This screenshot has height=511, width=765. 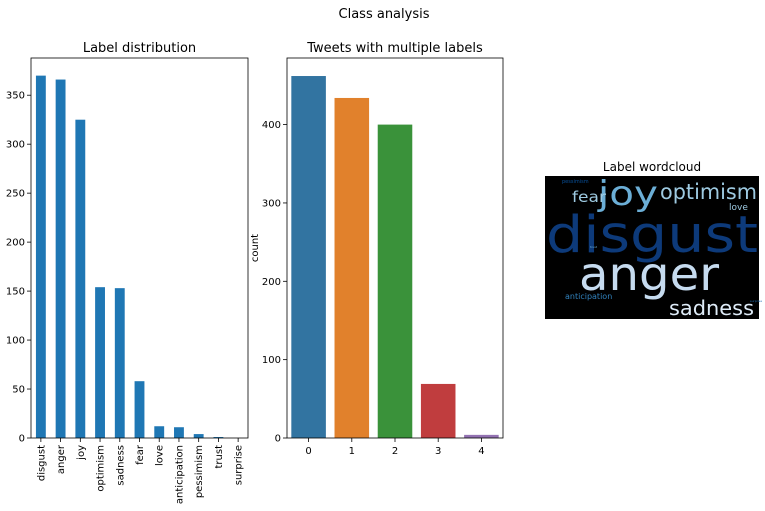 What do you see at coordinates (198, 436) in the screenshot?
I see `bar-pessimism` at bounding box center [198, 436].